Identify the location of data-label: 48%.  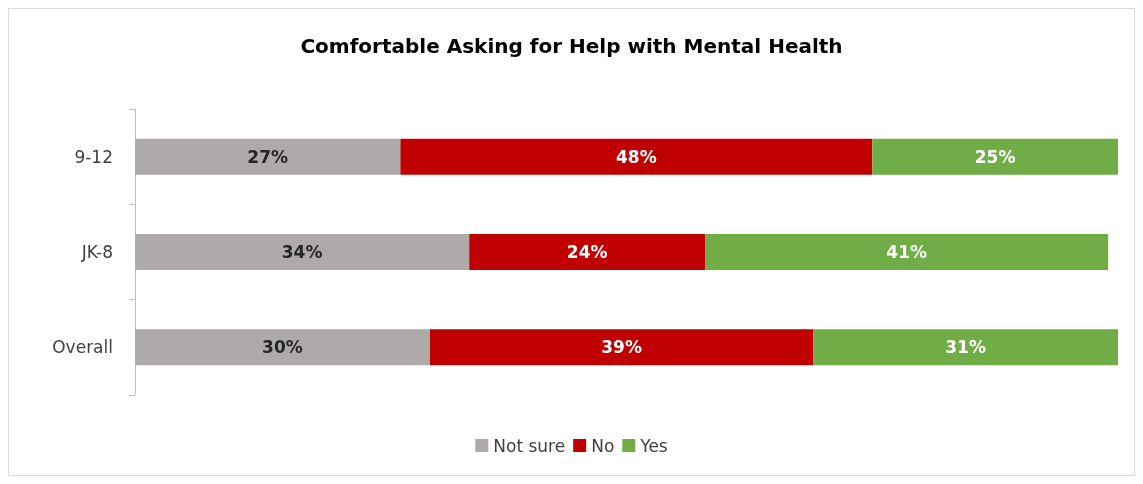
(636, 156).